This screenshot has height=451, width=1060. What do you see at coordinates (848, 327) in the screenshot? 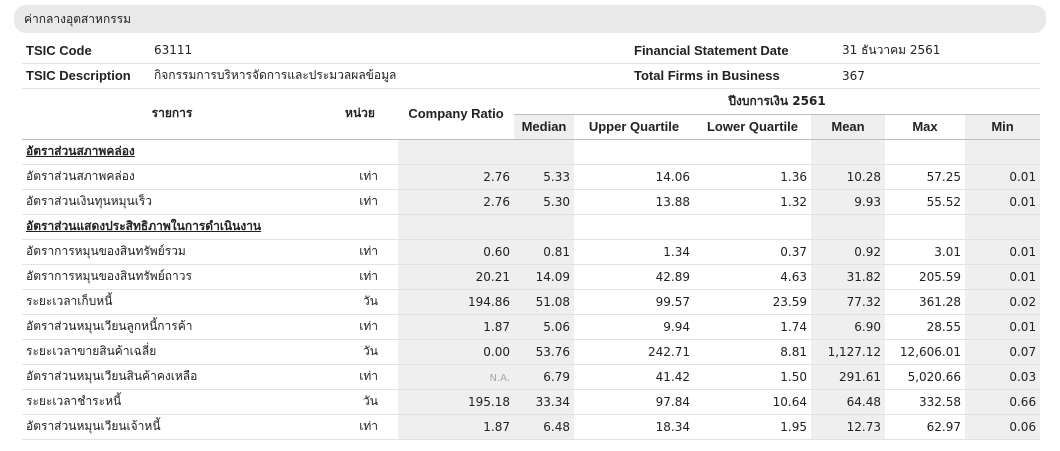
I see `mean-cell: 6.90` at bounding box center [848, 327].